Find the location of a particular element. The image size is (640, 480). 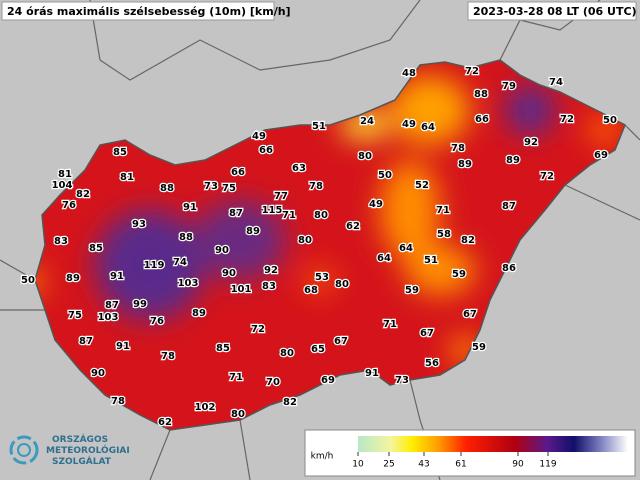

station-value: 76 is located at coordinates (157, 321).